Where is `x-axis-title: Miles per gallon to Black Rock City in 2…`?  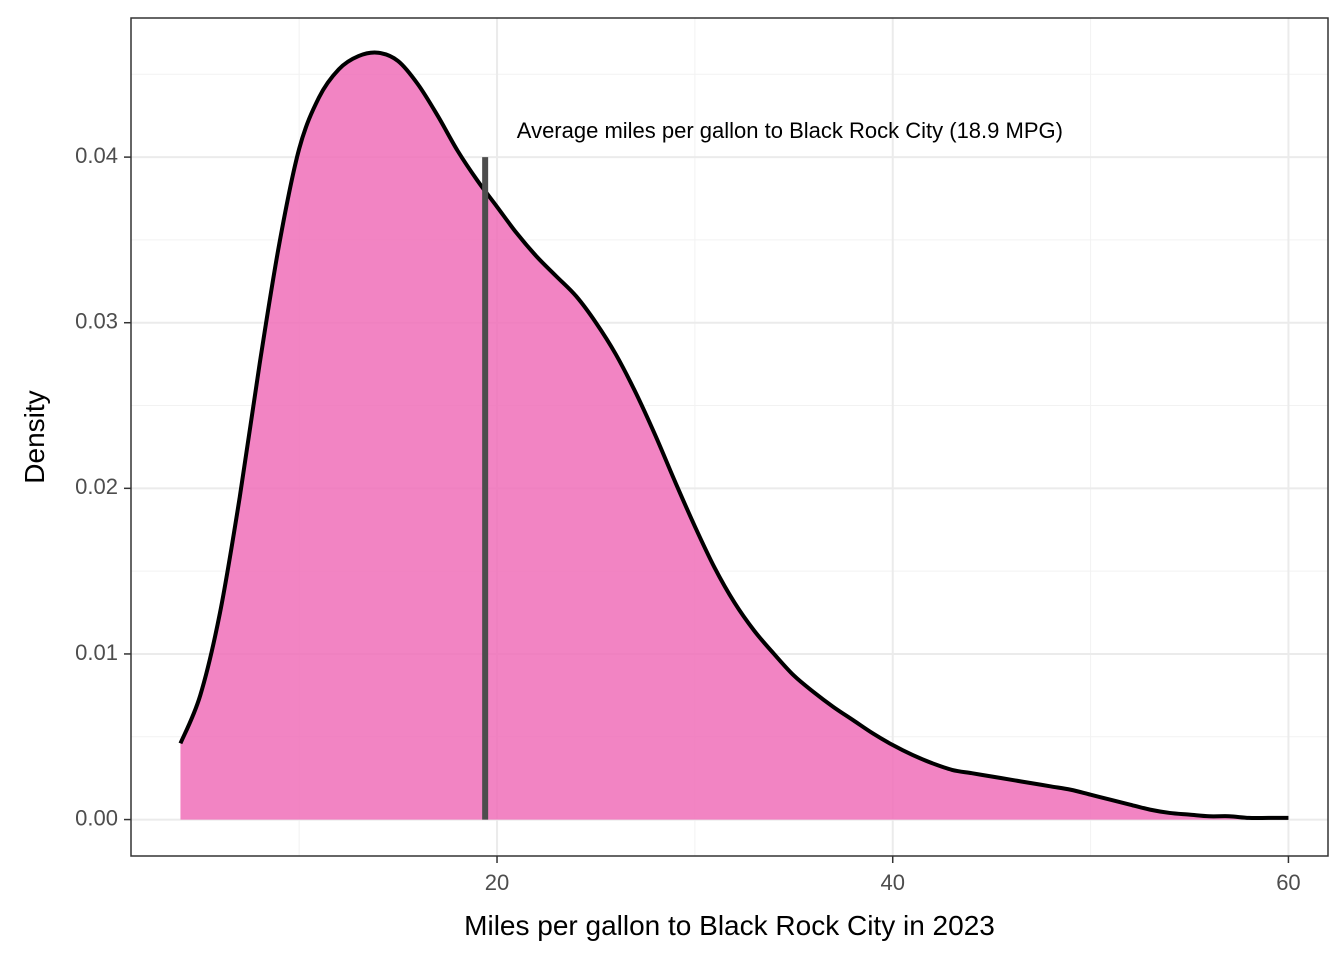 x-axis-title: Miles per gallon to Black Rock City in 2… is located at coordinates (729, 925).